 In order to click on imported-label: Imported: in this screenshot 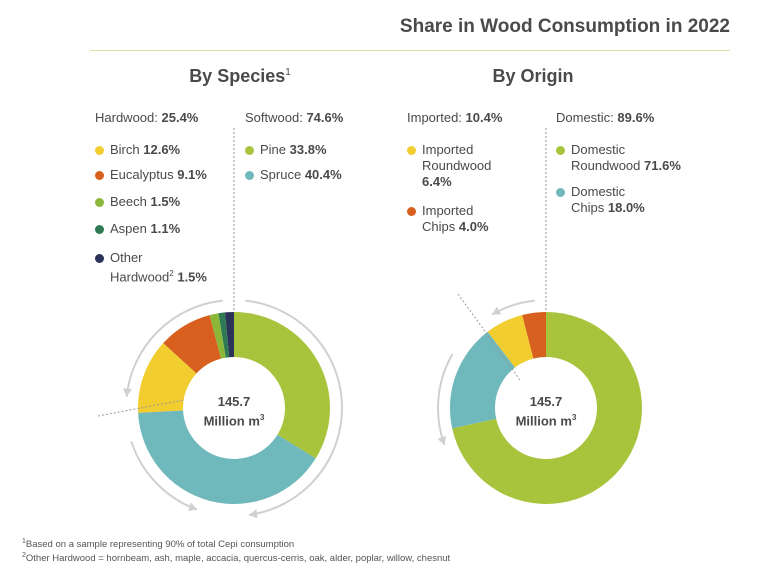, I will do `click(434, 117)`.